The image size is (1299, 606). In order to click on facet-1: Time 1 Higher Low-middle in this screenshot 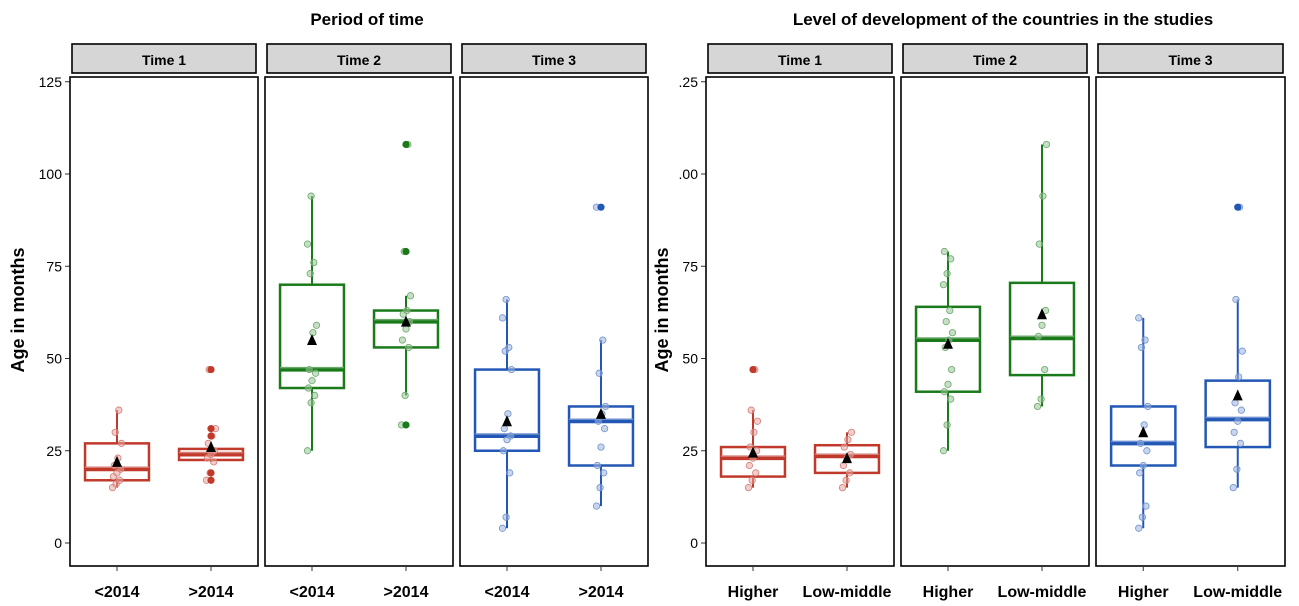, I will do `click(800, 322)`.